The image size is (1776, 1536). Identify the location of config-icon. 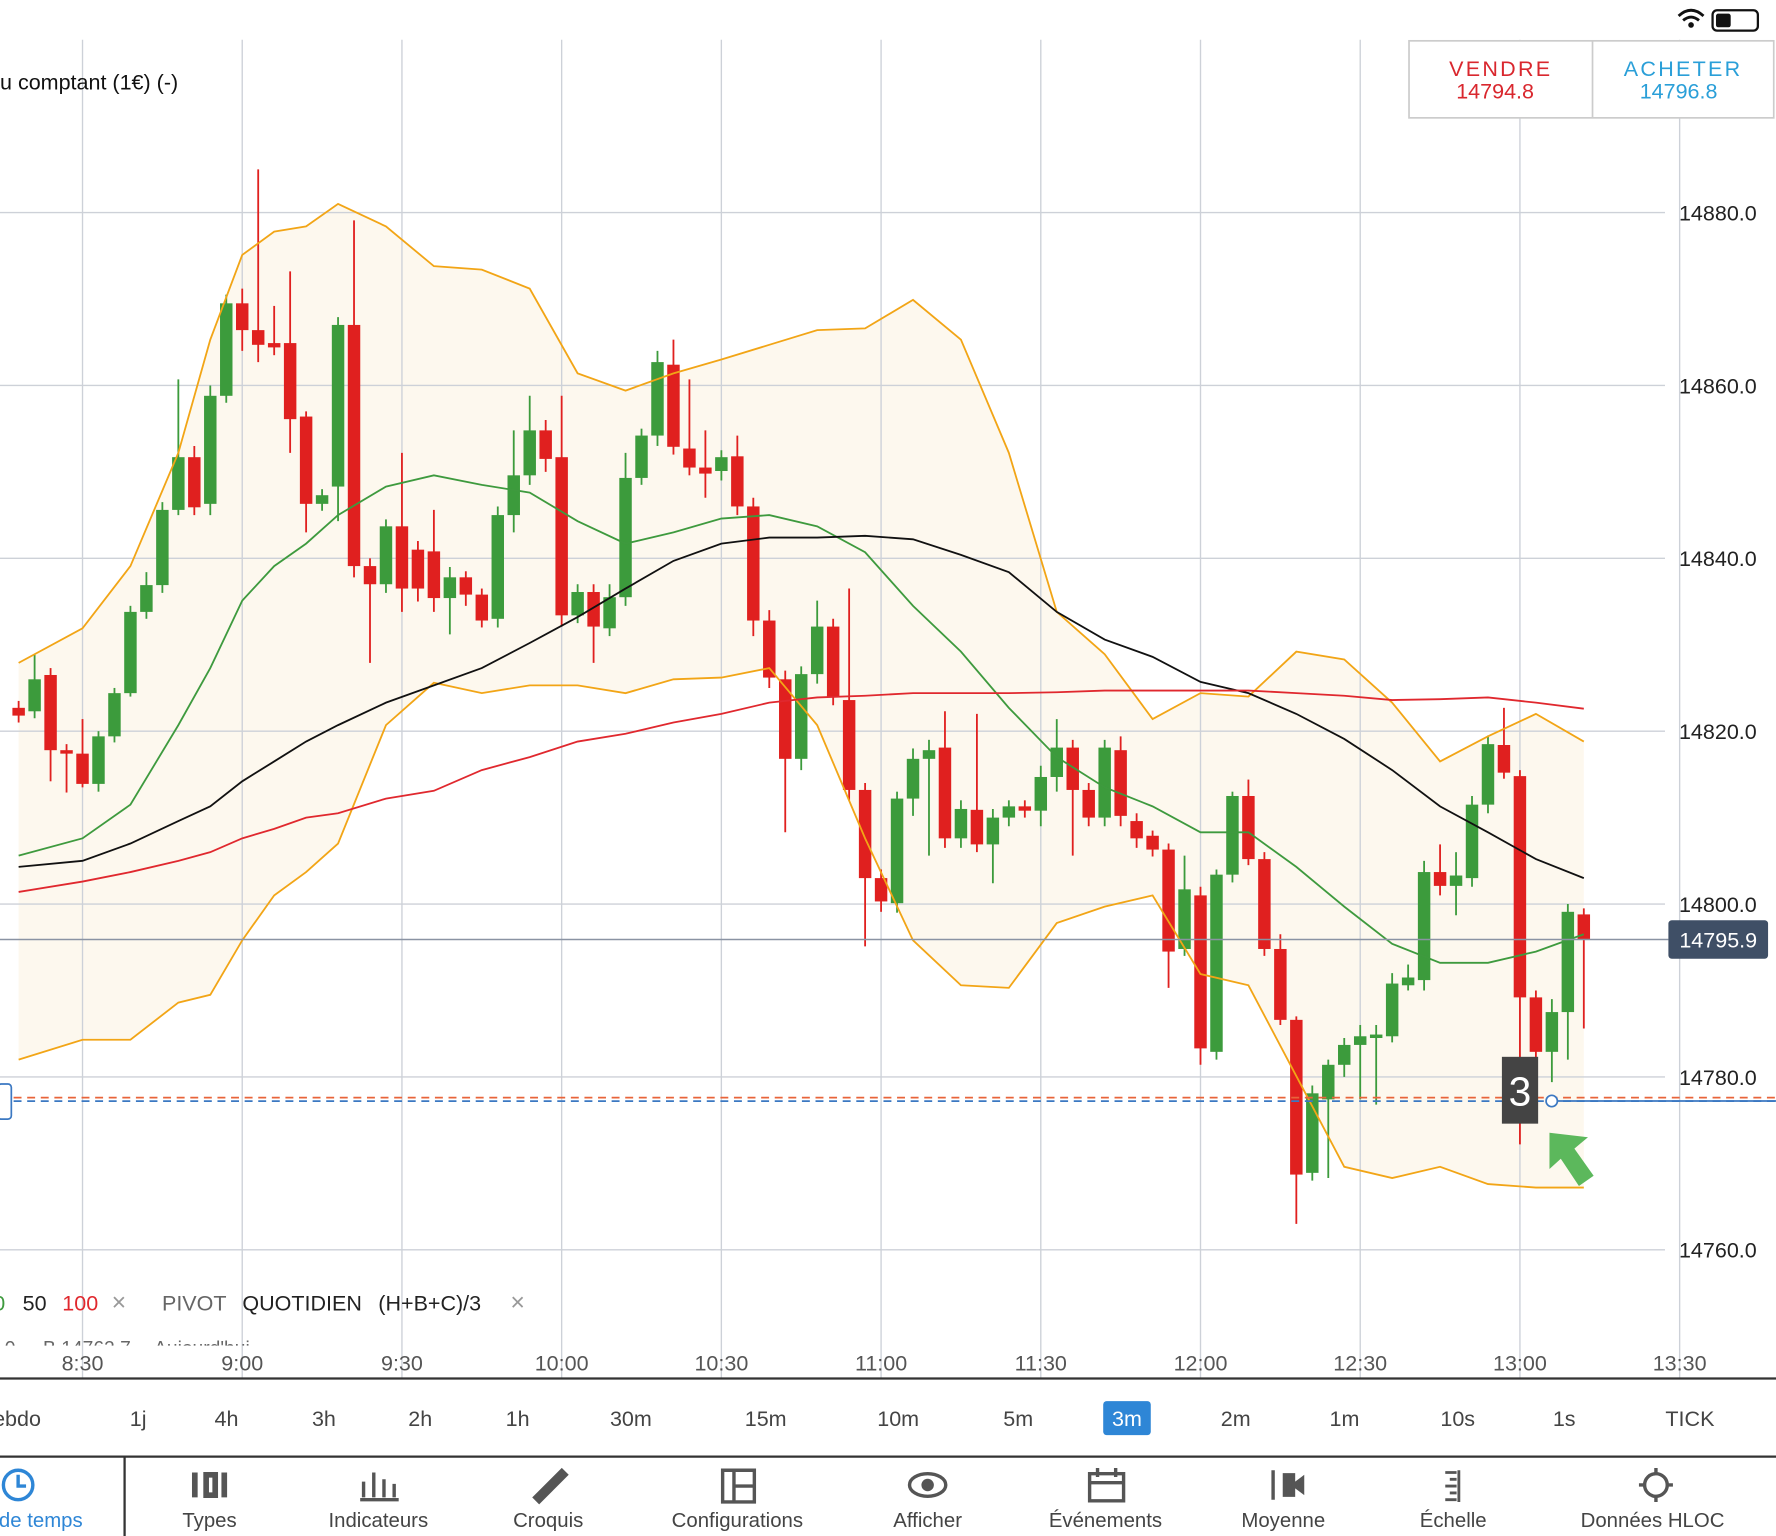
(738, 1486).